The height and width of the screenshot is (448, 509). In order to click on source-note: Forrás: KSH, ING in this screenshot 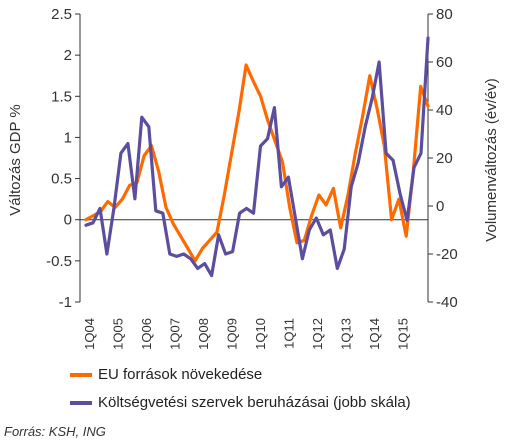, I will do `click(55, 431)`.